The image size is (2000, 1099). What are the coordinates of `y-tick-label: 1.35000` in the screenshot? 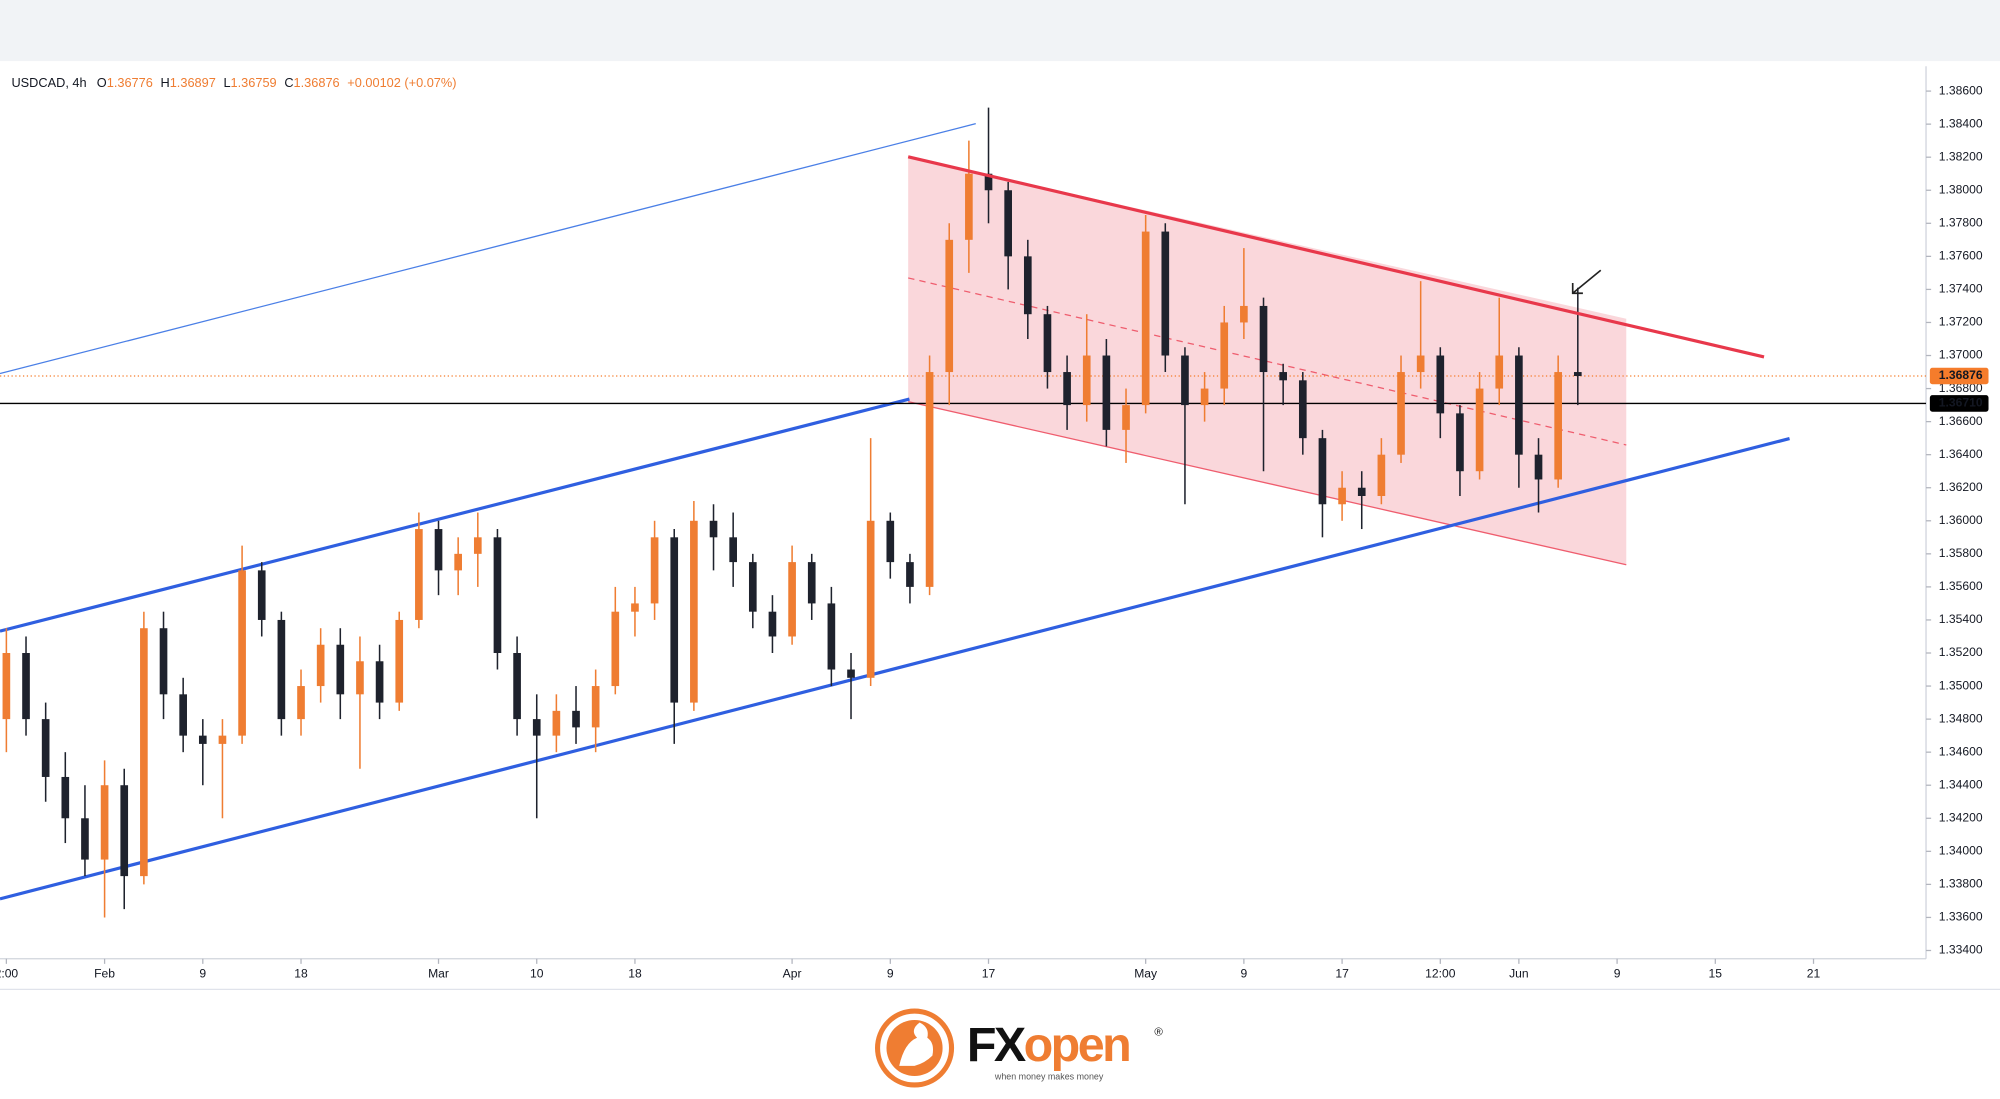 It's located at (1961, 685).